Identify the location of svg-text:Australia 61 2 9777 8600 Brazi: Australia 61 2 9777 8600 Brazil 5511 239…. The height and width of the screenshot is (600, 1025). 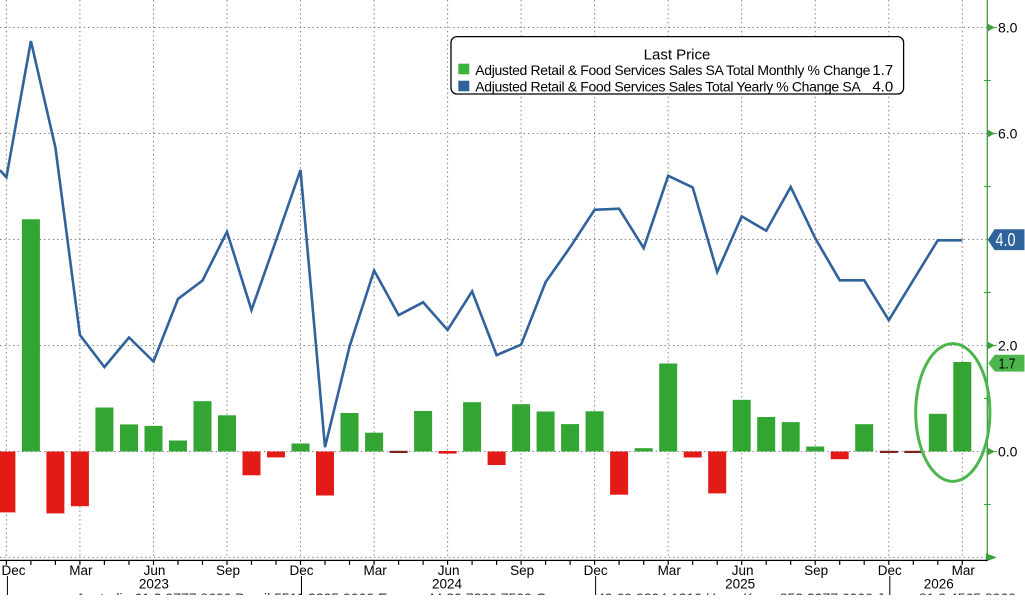
(546, 592).